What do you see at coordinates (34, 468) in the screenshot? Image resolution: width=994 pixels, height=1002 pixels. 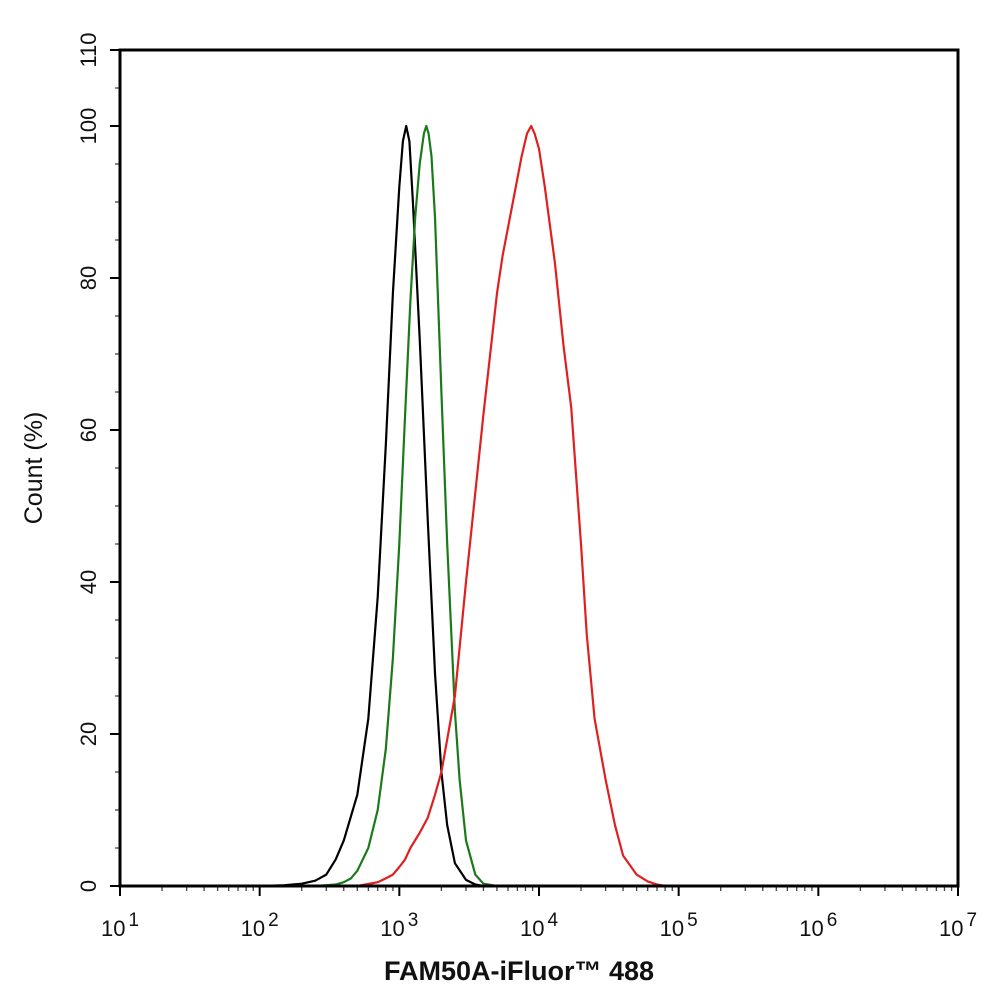 I see `y-axis-title: Count (%)` at bounding box center [34, 468].